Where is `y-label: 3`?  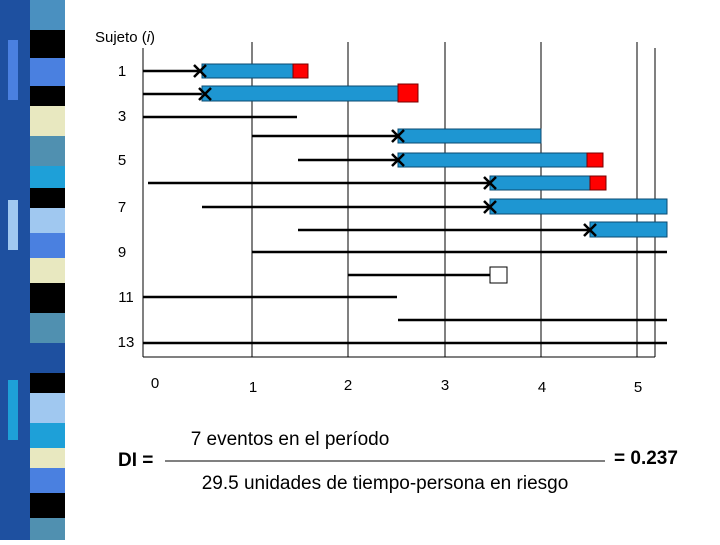
y-label: 3 is located at coordinates (122, 116).